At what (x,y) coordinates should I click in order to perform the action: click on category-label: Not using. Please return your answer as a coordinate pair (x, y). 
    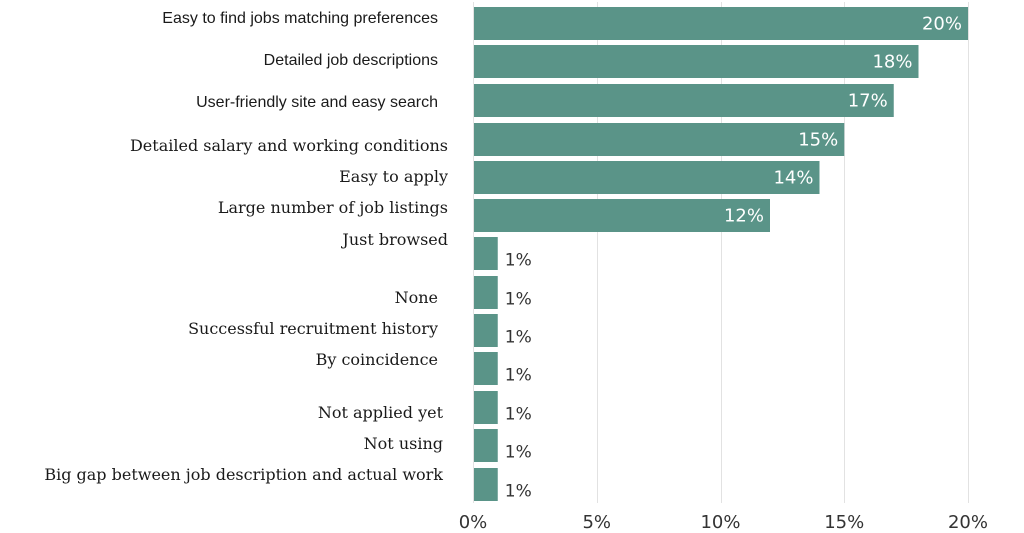
    Looking at the image, I should click on (403, 443).